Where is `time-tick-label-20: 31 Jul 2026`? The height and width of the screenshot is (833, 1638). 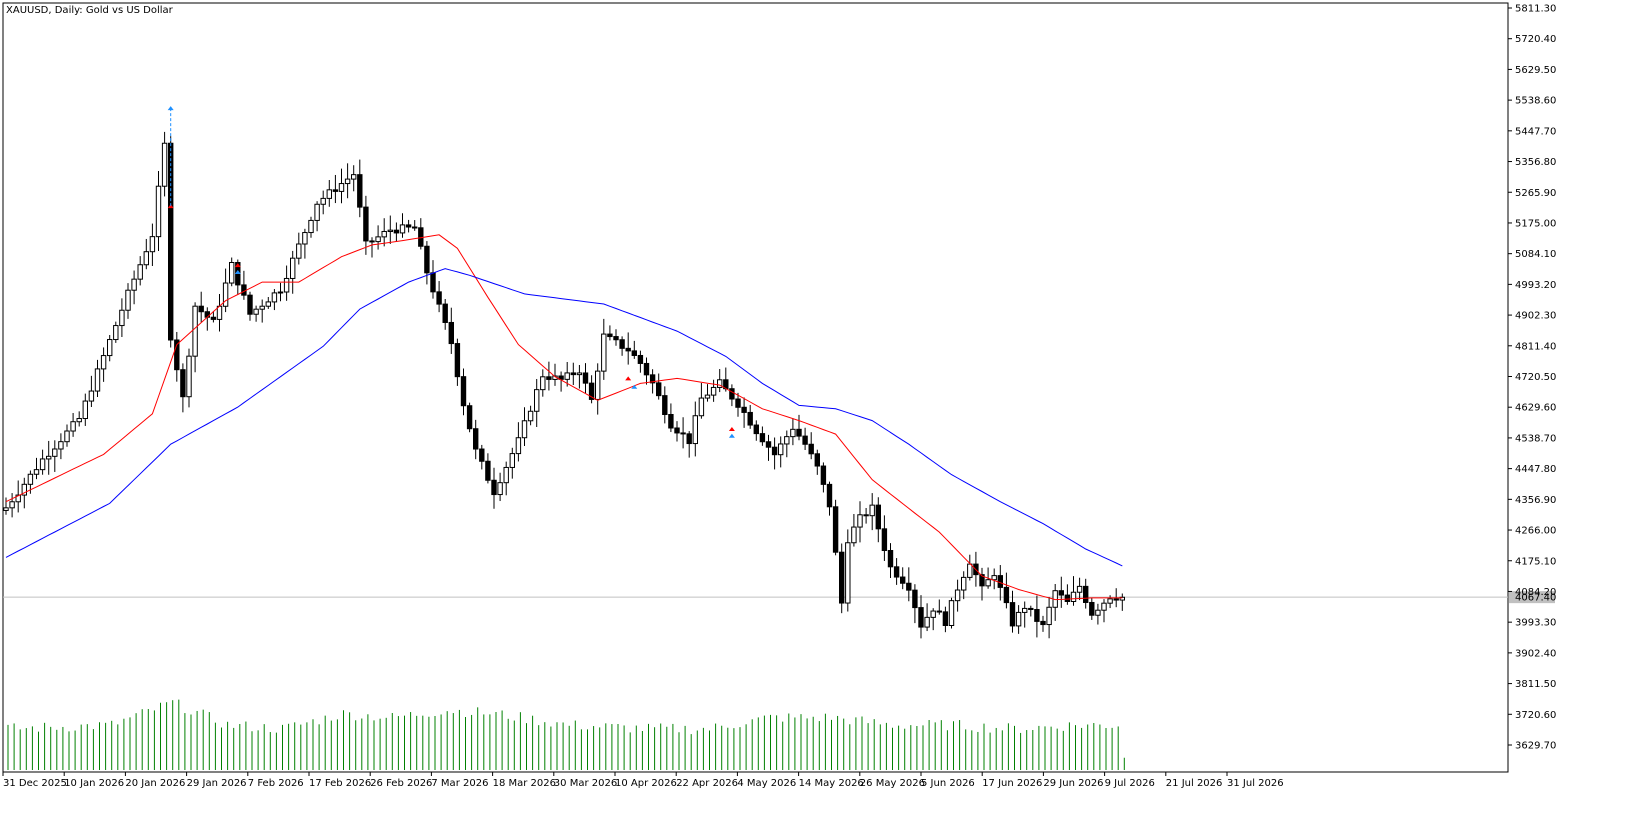 time-tick-label-20: 31 Jul 2026 is located at coordinates (1255, 783).